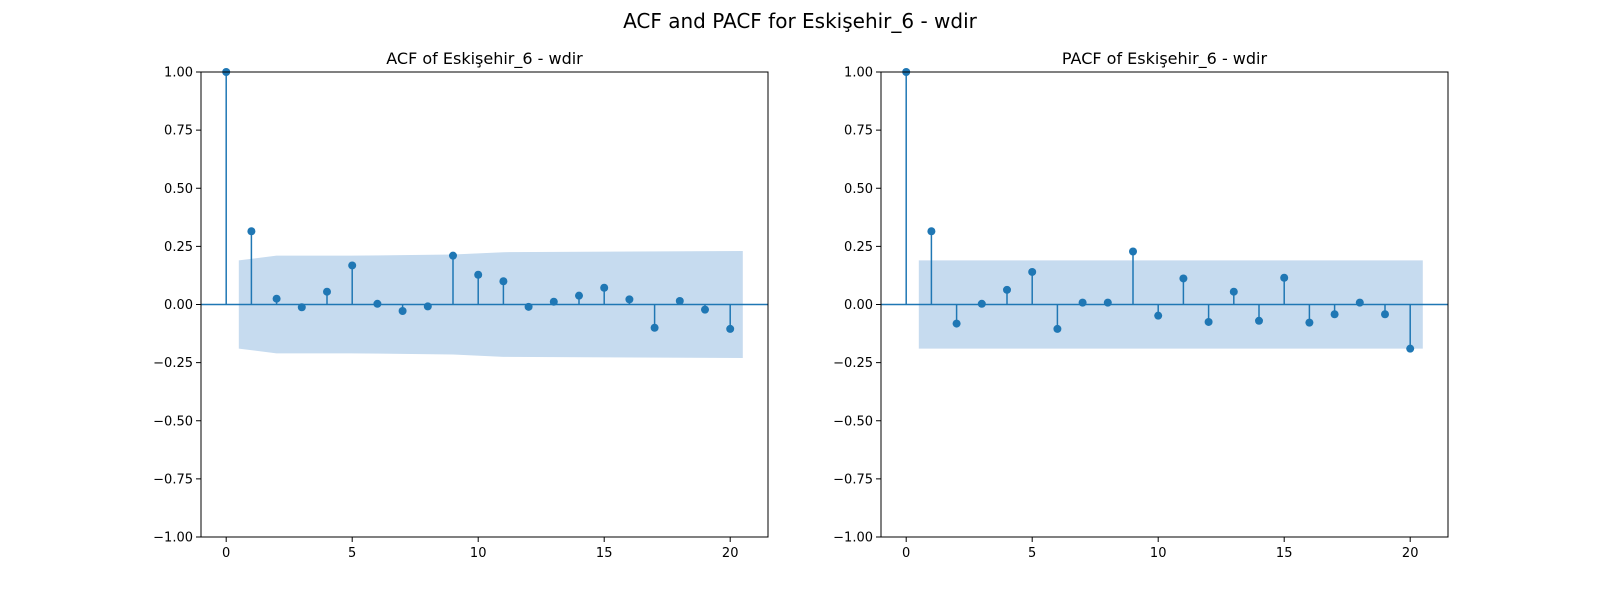  What do you see at coordinates (1158, 553) in the screenshot?
I see `pacf-xtick-label: 10` at bounding box center [1158, 553].